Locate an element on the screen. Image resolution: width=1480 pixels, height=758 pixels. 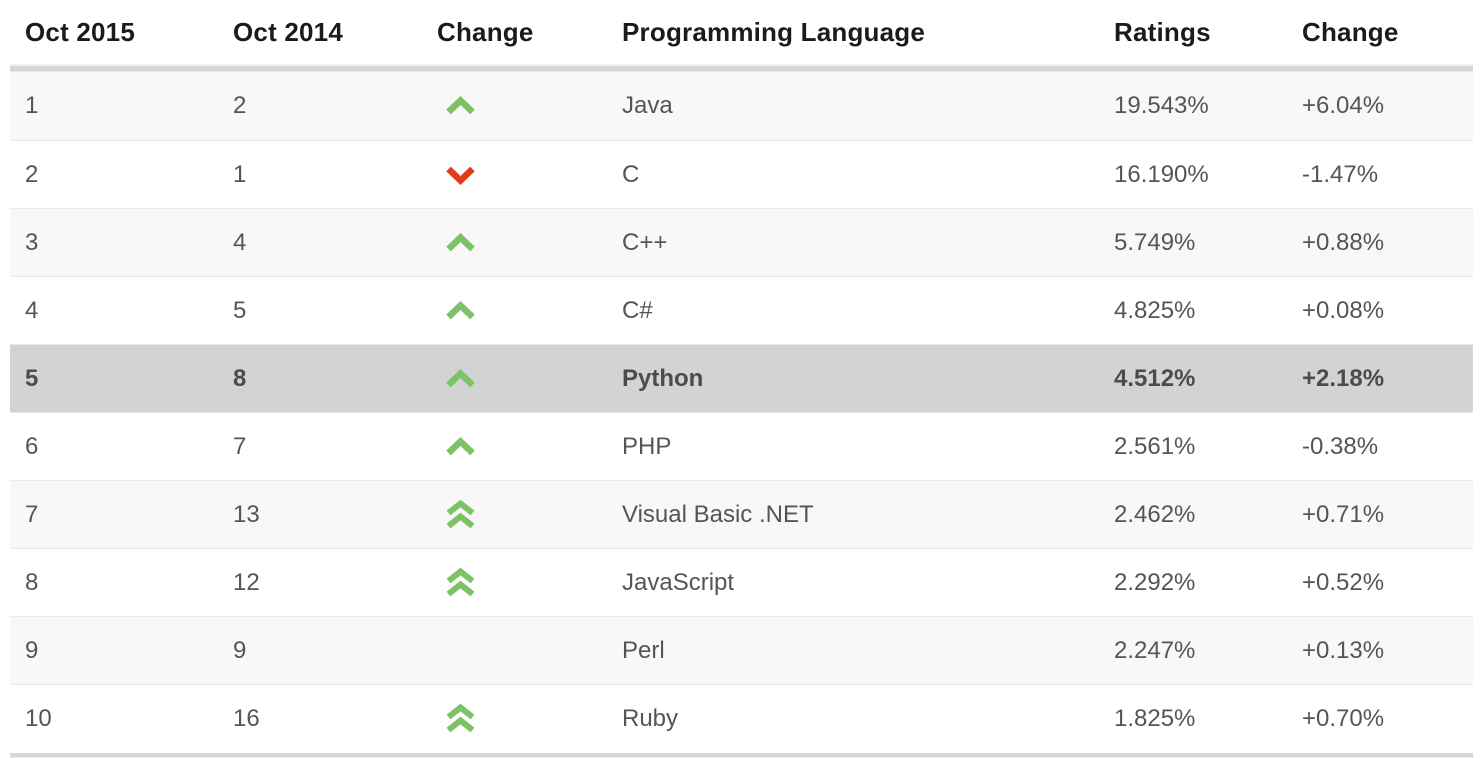
down-arrow-icon is located at coordinates (460, 175).